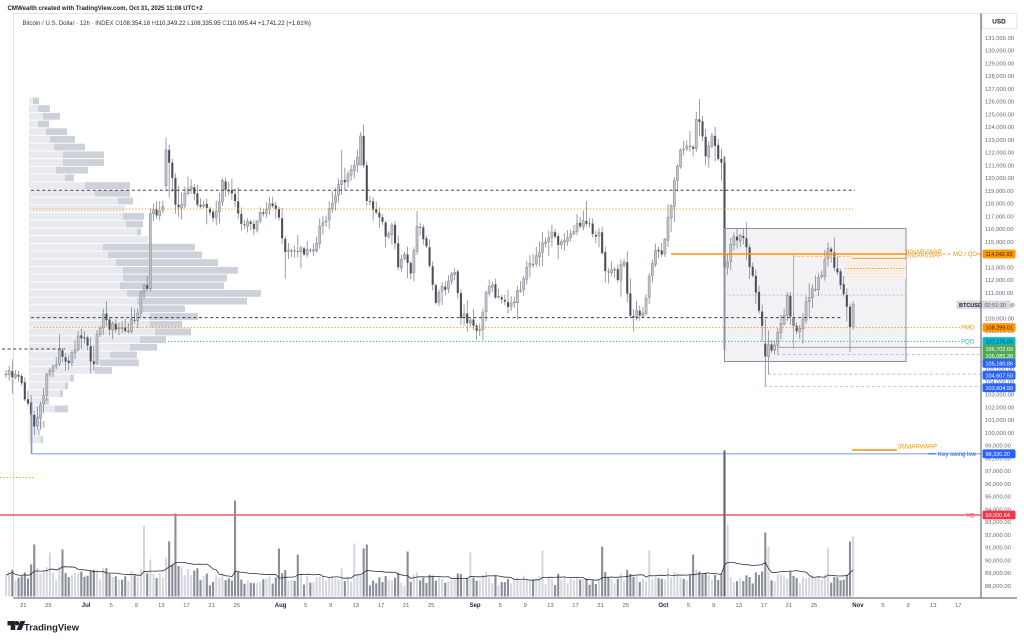 The width and height of the screenshot is (1024, 641). What do you see at coordinates (995, 306) in the screenshot?
I see `svg-text: 02:51:30` at bounding box center [995, 306].